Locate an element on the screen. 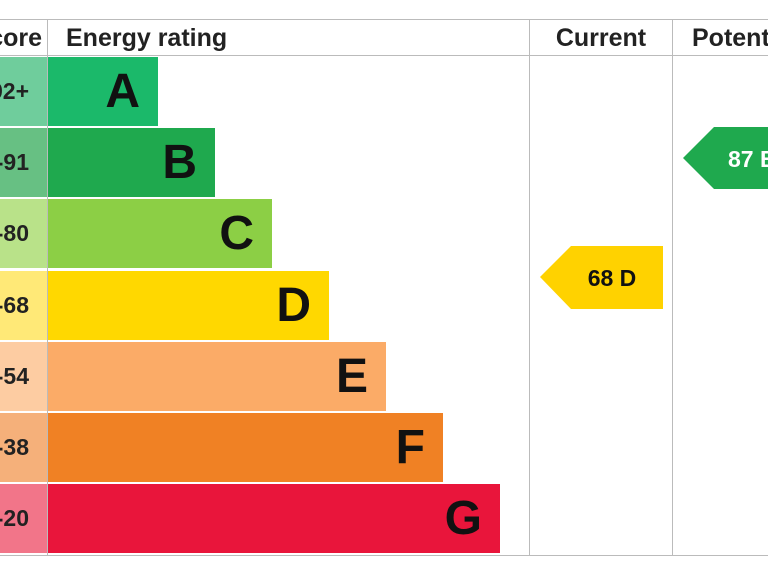  current-label: 68 D is located at coordinates (612, 278).